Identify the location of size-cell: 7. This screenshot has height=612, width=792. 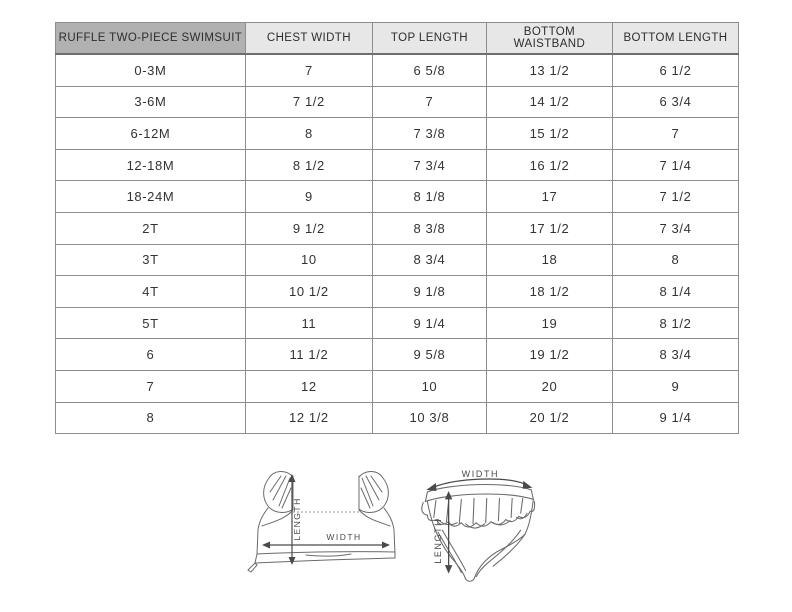
(150, 386).